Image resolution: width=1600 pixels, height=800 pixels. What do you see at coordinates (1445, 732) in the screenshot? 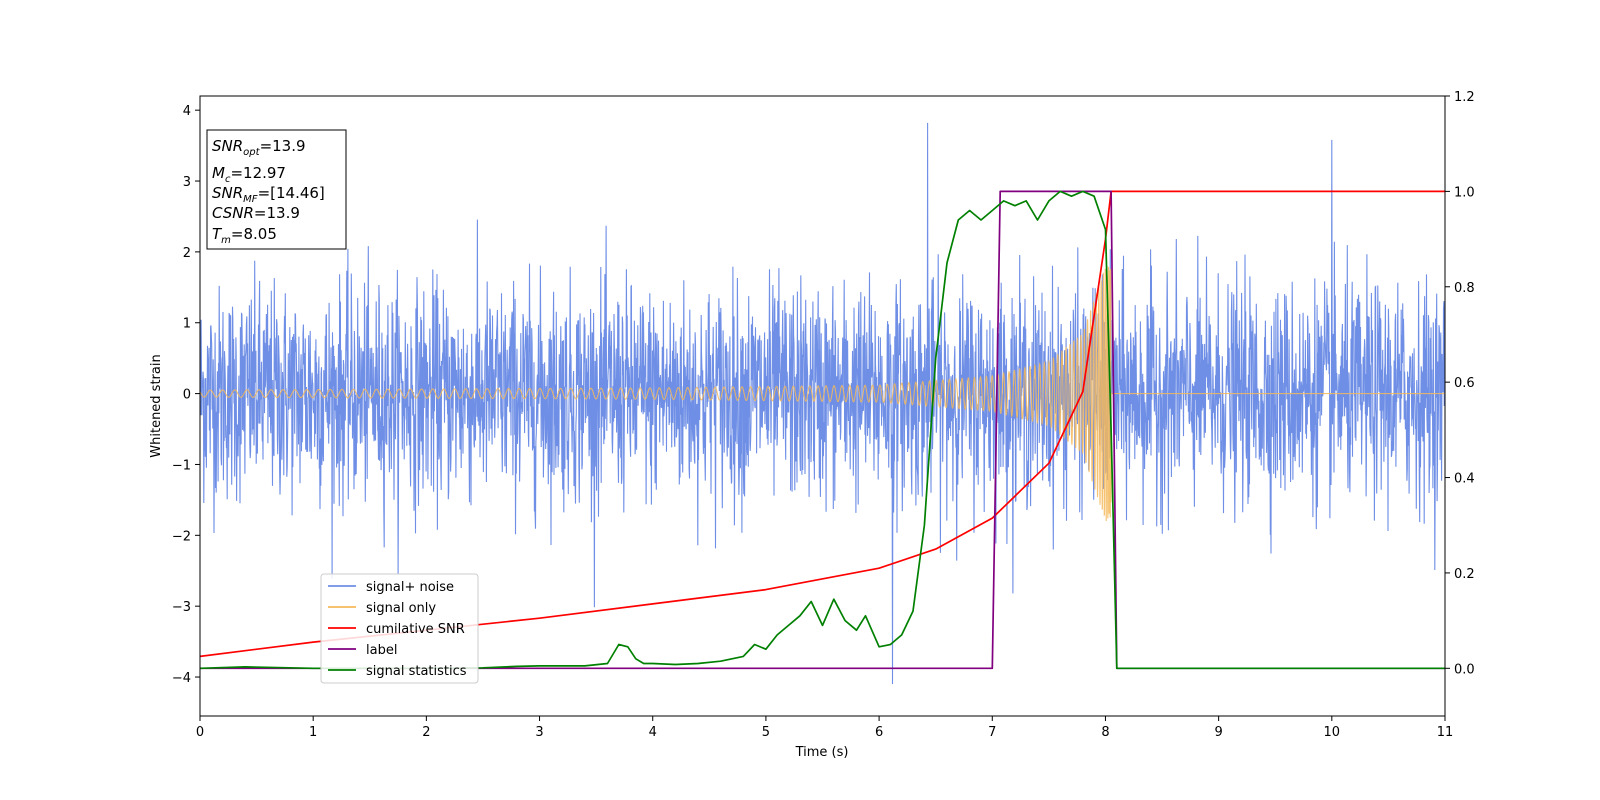
I see `x-tick-label: 11` at bounding box center [1445, 732].